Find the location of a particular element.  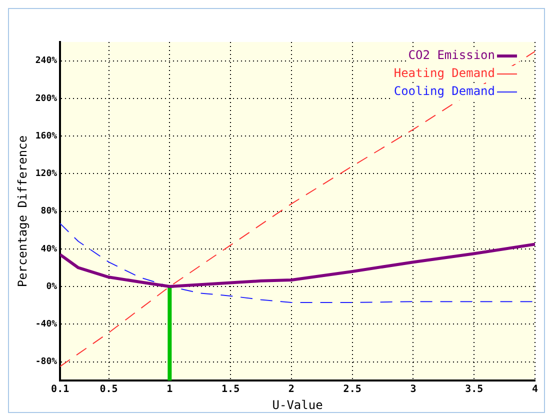

x-axis-title: U-Value is located at coordinates (297, 405).